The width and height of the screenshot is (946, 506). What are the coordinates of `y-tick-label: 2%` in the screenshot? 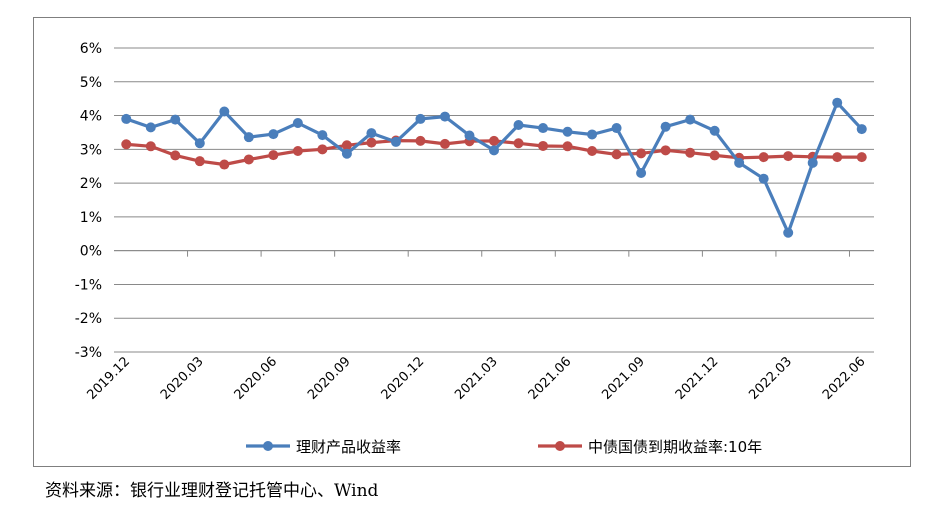 It's located at (91, 184).